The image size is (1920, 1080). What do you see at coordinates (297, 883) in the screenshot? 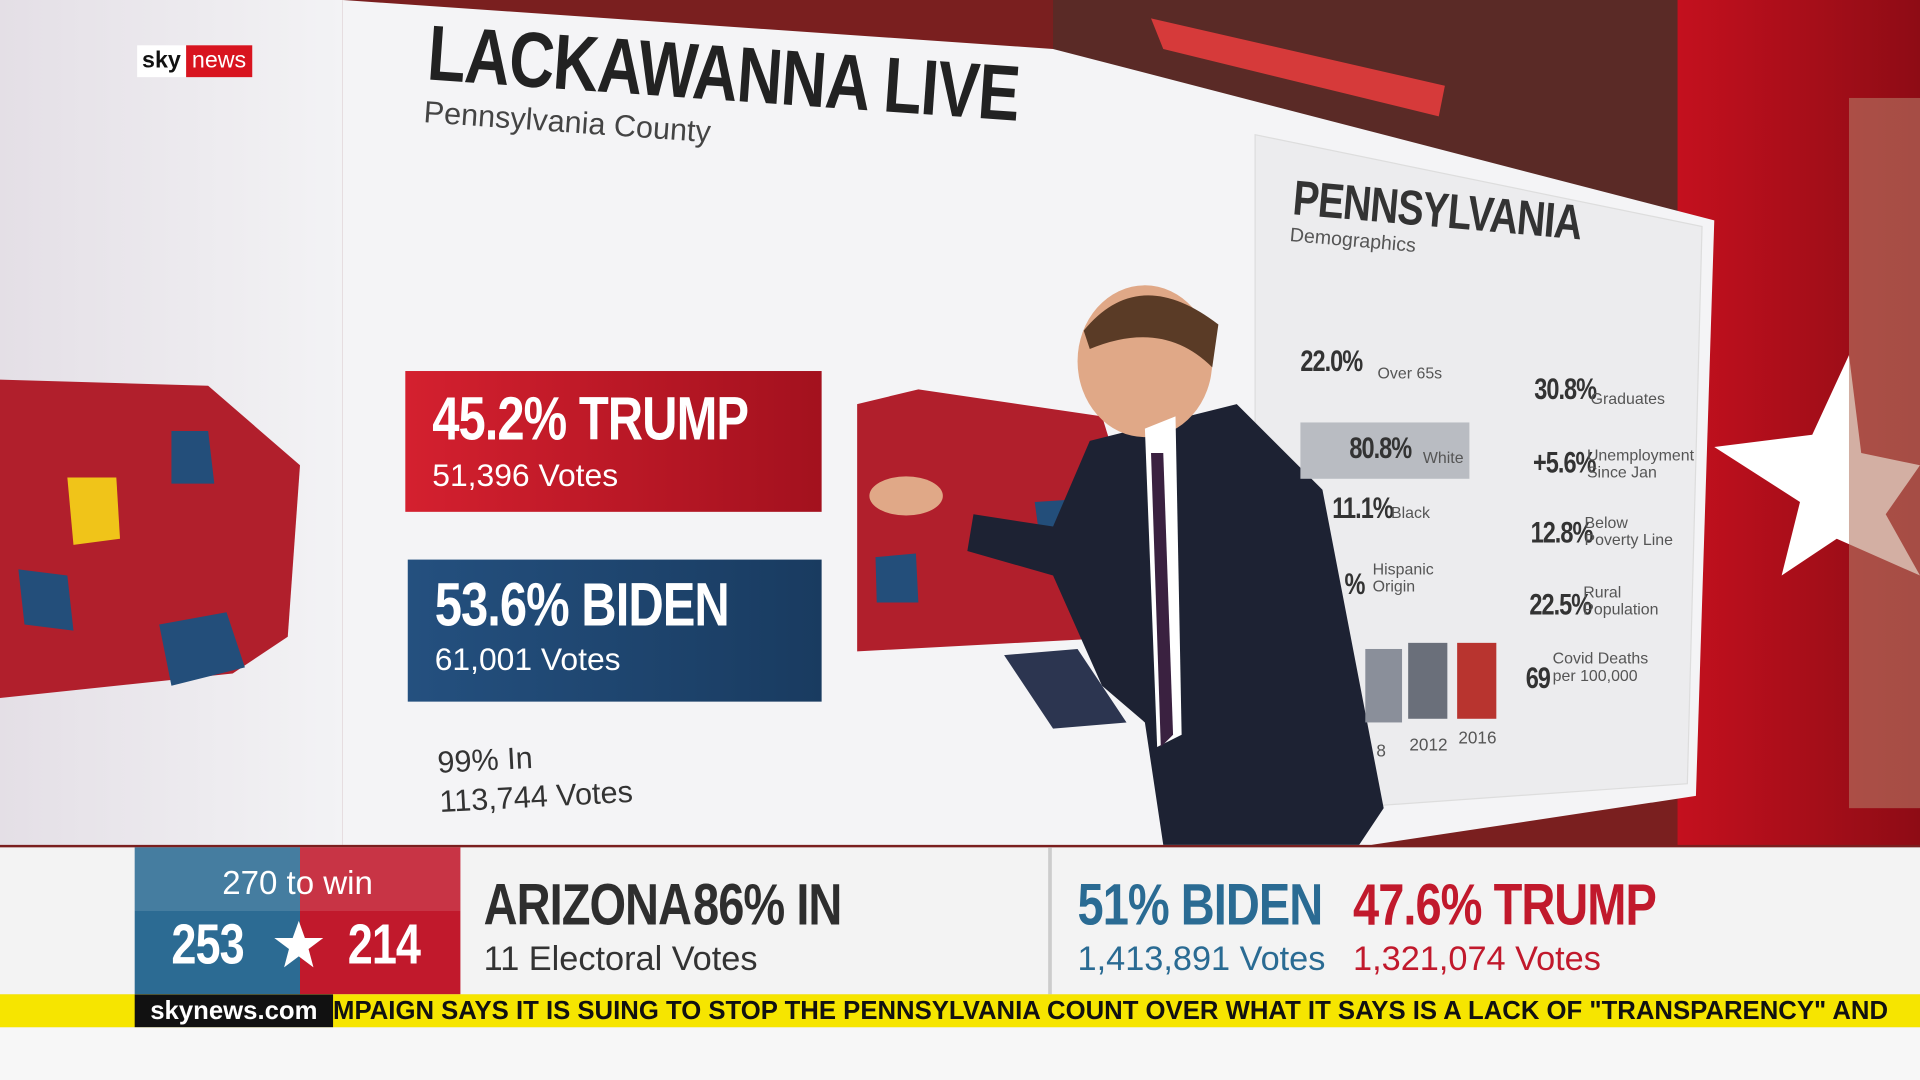
I see `tally-caption: 270 to win` at bounding box center [297, 883].